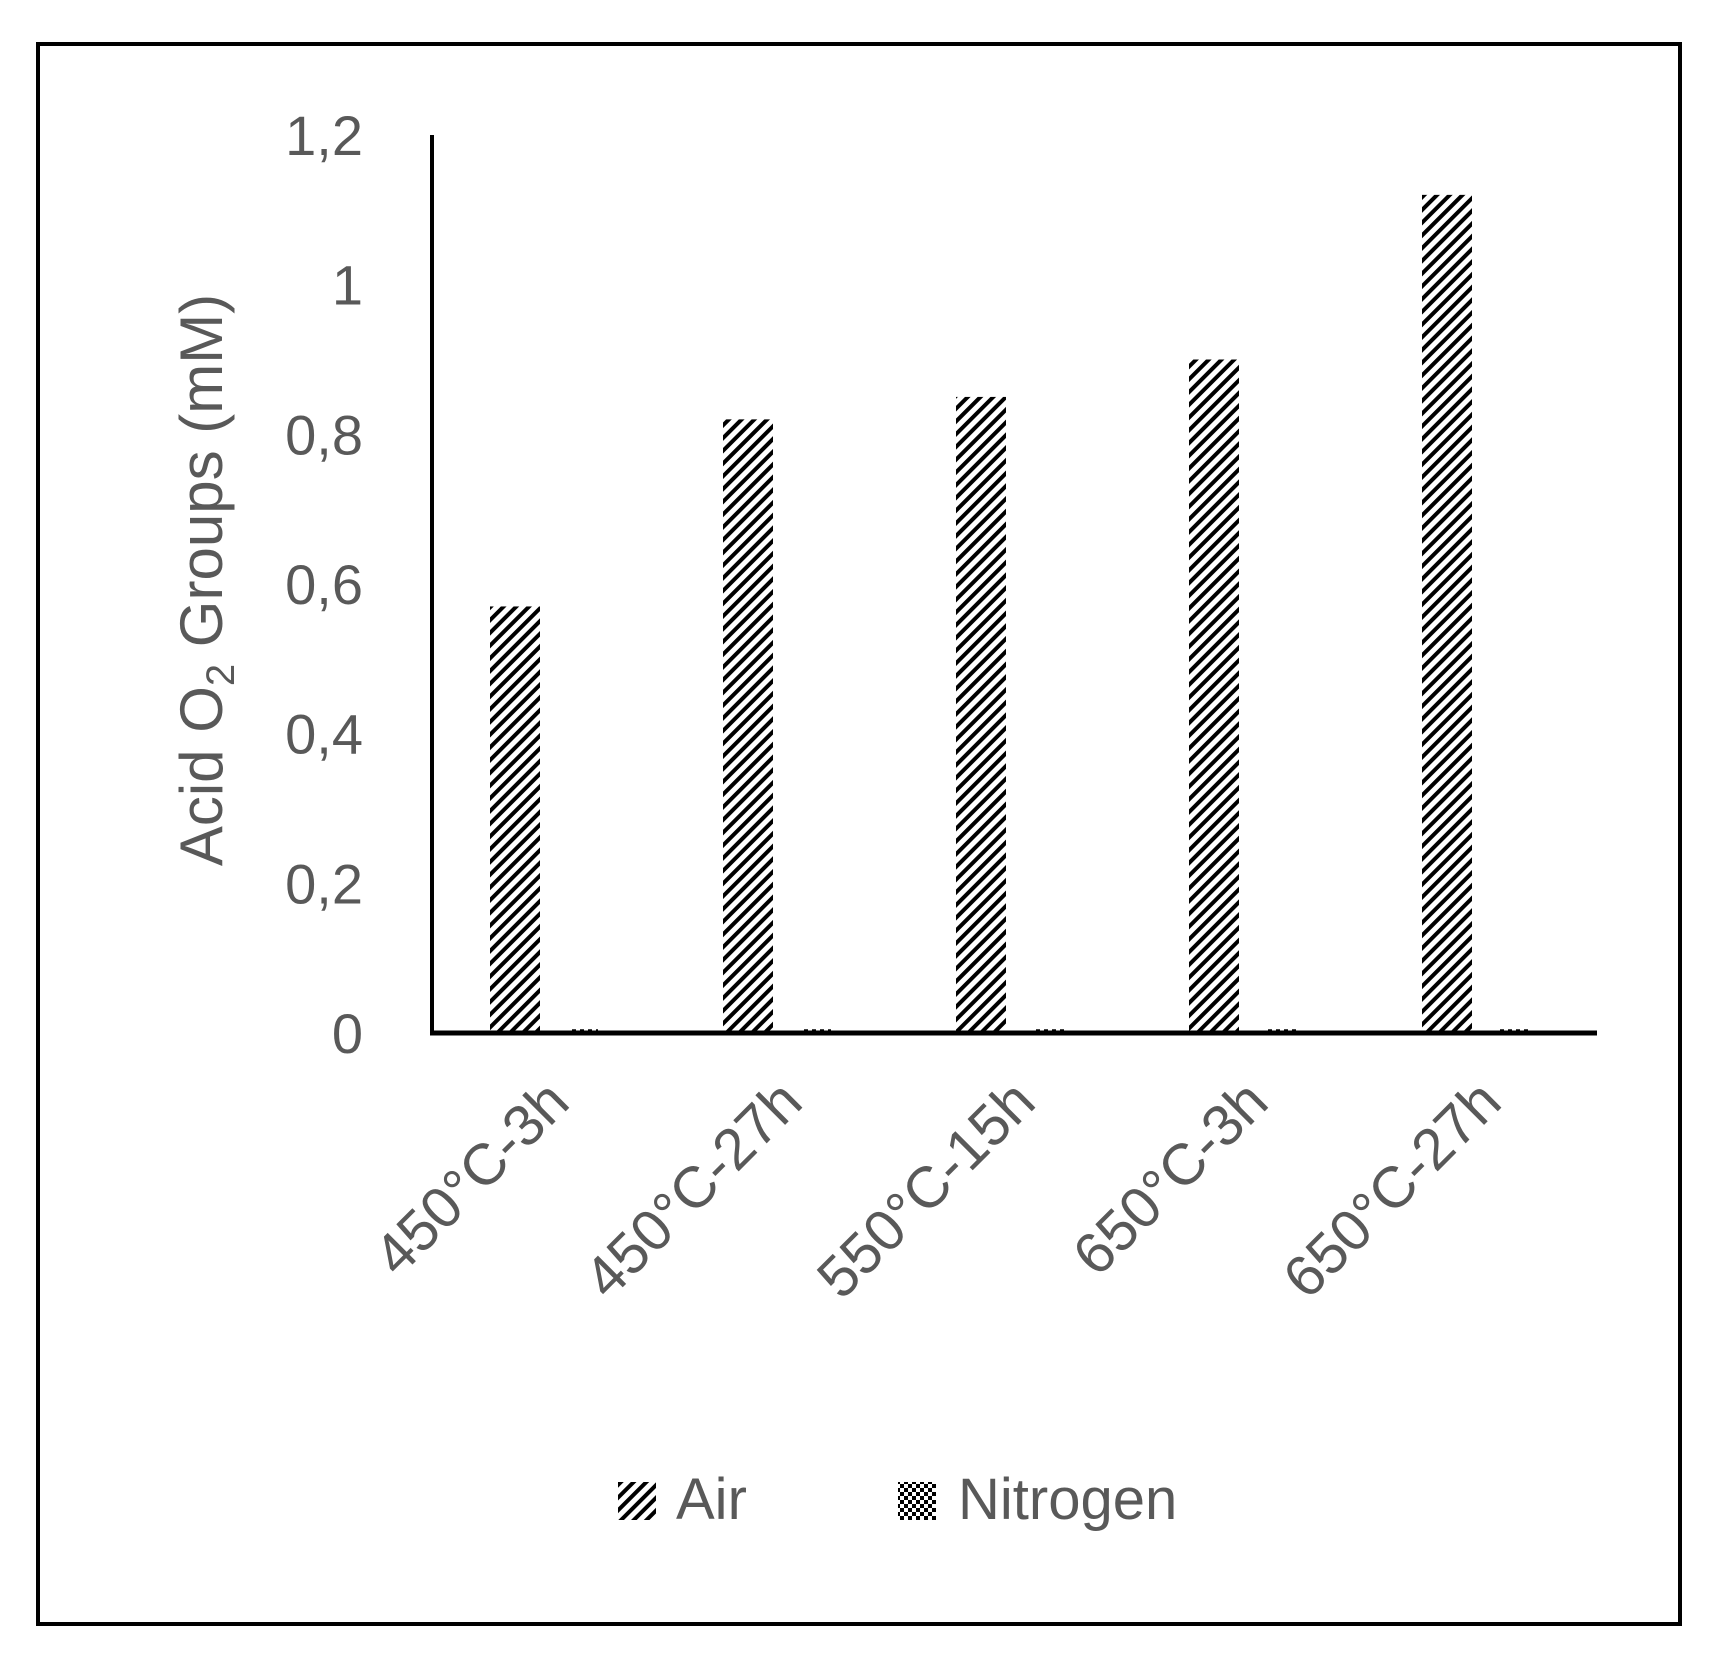 Image resolution: width=1718 pixels, height=1670 pixels. I want to click on y-tick-label: 0,6, so click(324, 584).